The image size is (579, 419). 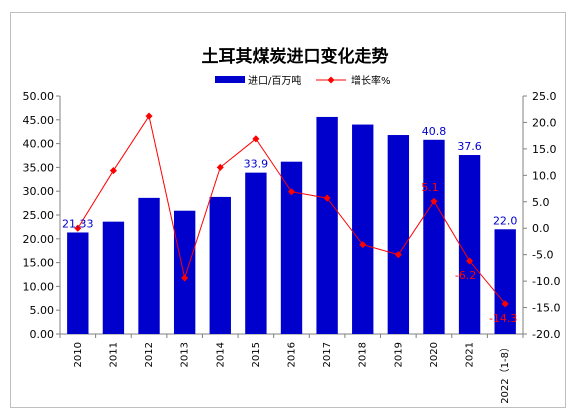 I want to click on y-left-tick-label: 0.00, so click(x=42, y=334).